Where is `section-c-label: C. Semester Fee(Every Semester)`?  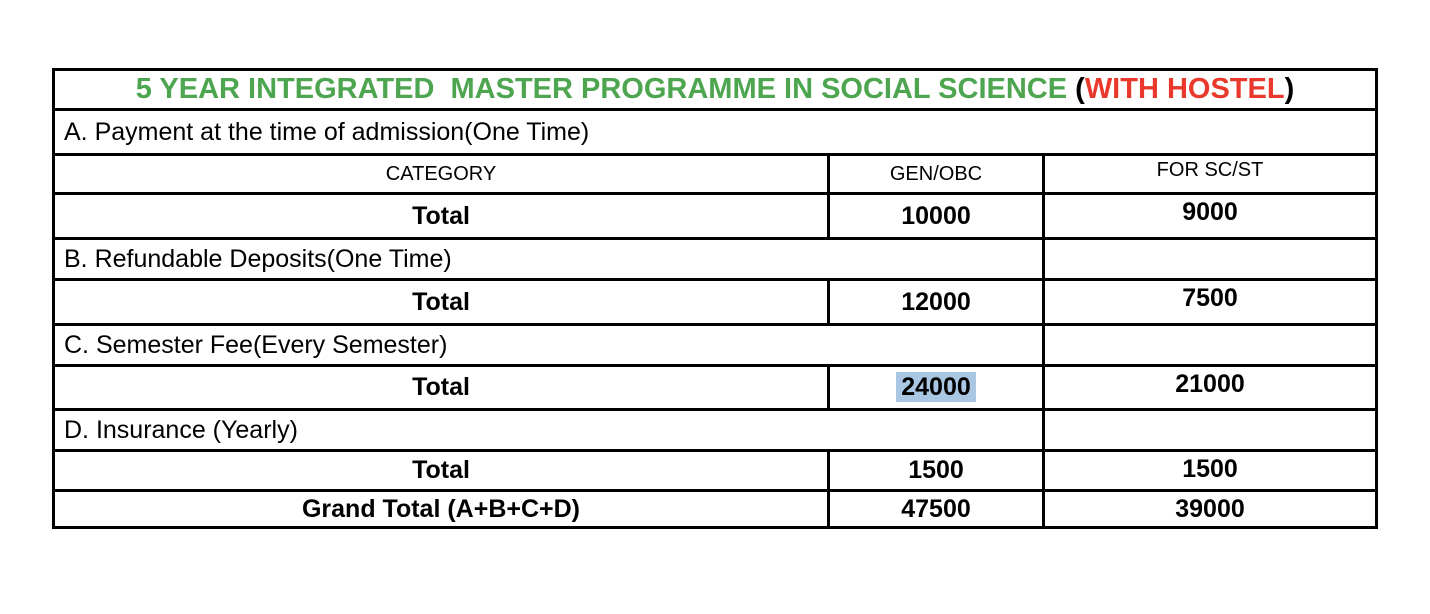
section-c-label: C. Semester Fee(Every Semester) is located at coordinates (256, 344).